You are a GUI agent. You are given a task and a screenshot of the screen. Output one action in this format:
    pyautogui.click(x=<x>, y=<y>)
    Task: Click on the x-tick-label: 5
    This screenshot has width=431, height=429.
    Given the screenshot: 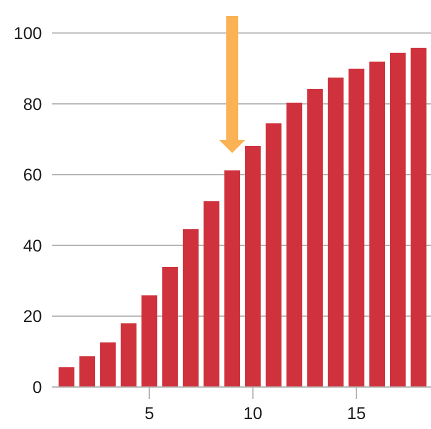 What is the action you would take?
    pyautogui.click(x=149, y=413)
    